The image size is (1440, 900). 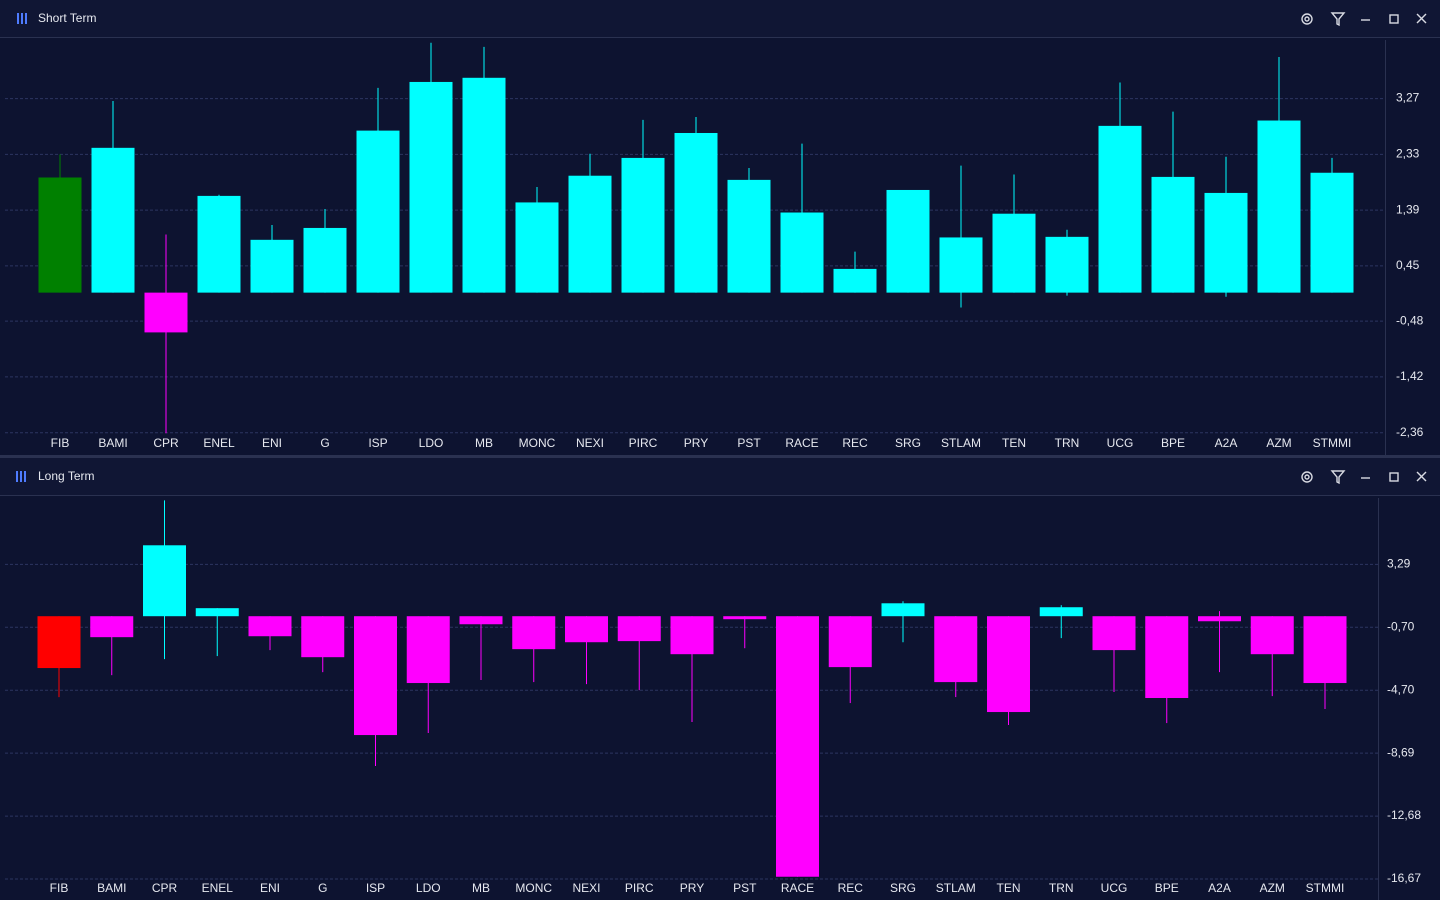 What do you see at coordinates (1410, 320) in the screenshot?
I see `y-tick-label: -0,48` at bounding box center [1410, 320].